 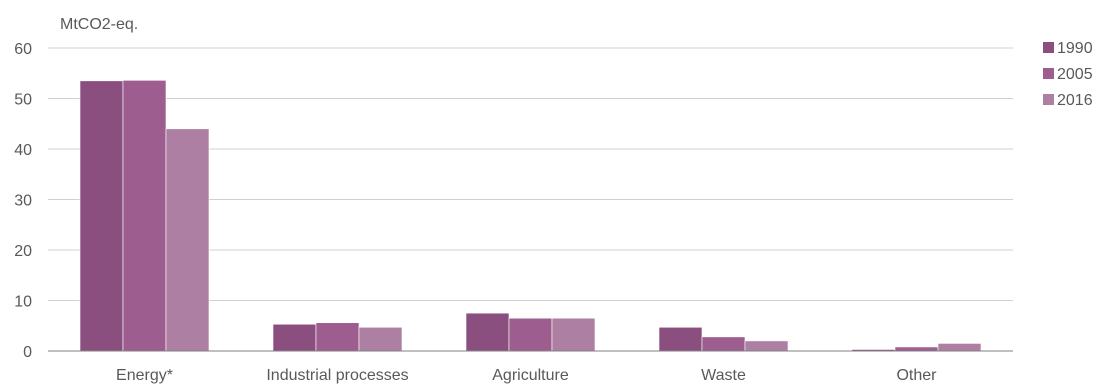 What do you see at coordinates (916, 375) in the screenshot?
I see `x-category-label: Other` at bounding box center [916, 375].